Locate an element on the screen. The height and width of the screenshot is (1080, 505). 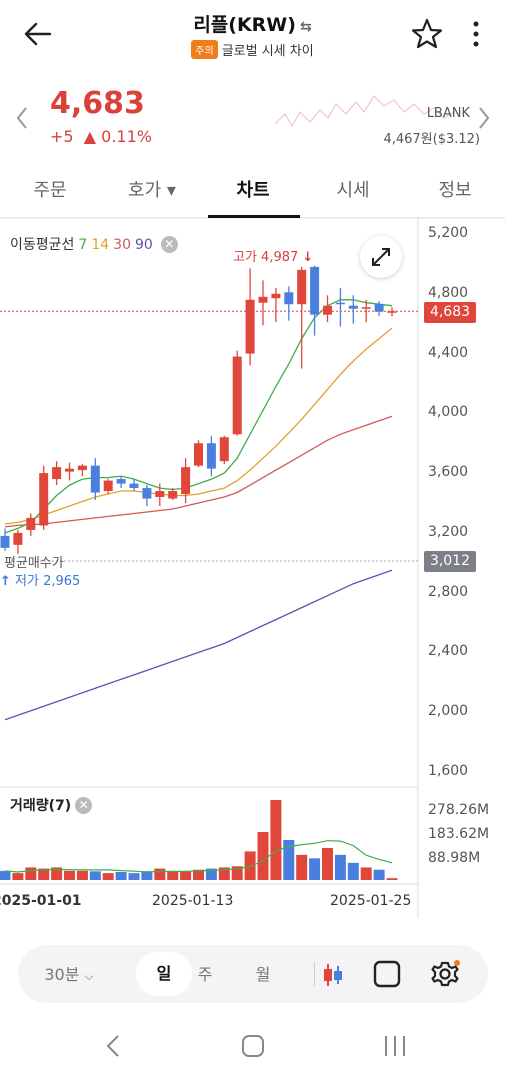
y-tick-label: 3,600 is located at coordinates (448, 472).